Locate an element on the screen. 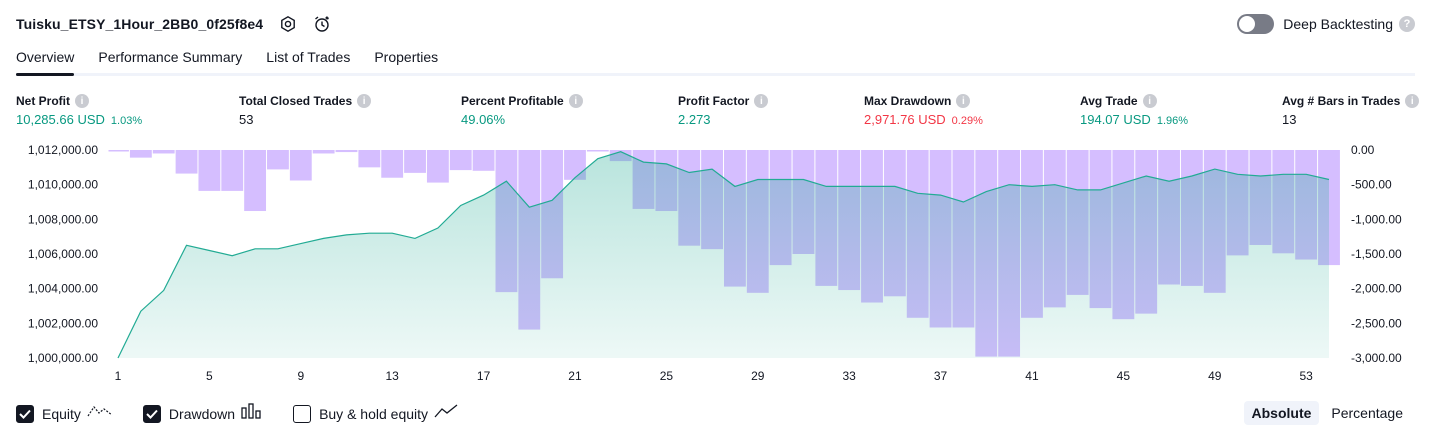  x-axis-tick-label: 45 is located at coordinates (1124, 376).